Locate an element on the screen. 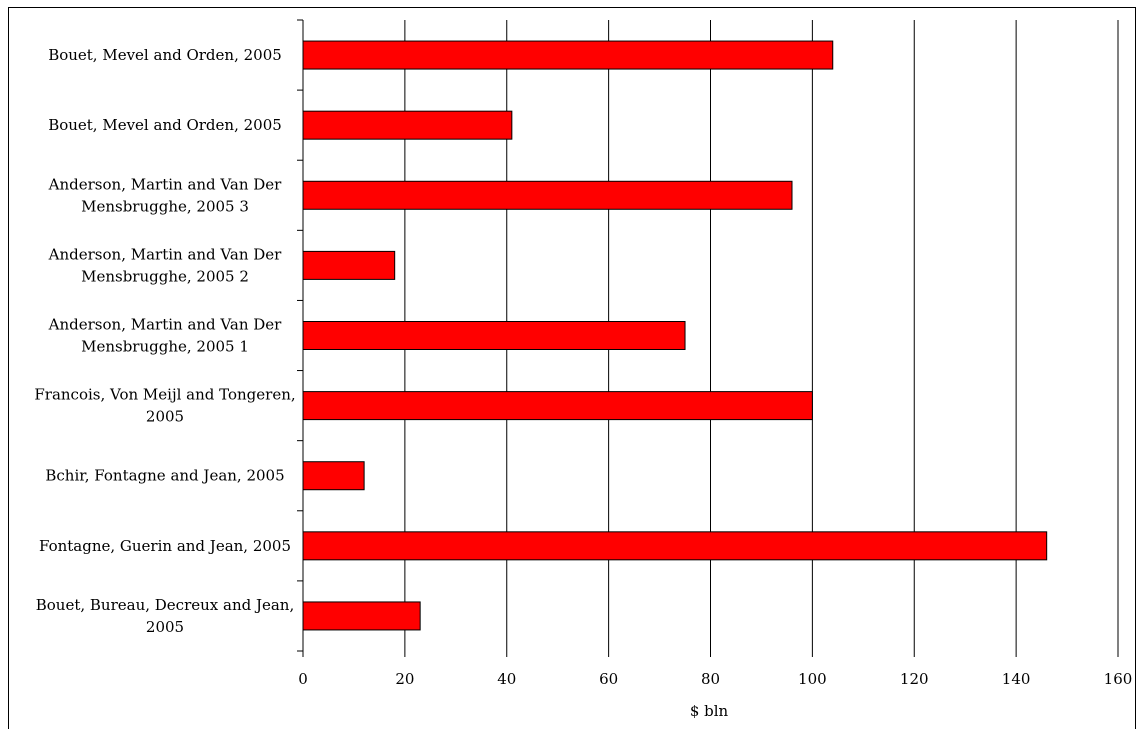 The height and width of the screenshot is (732, 1141). x-axis-title: $ bln is located at coordinates (709, 711).